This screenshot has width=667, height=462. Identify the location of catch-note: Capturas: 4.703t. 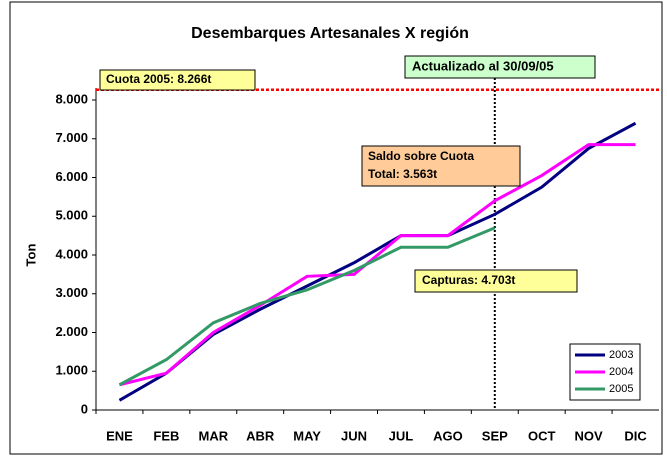
(468, 280).